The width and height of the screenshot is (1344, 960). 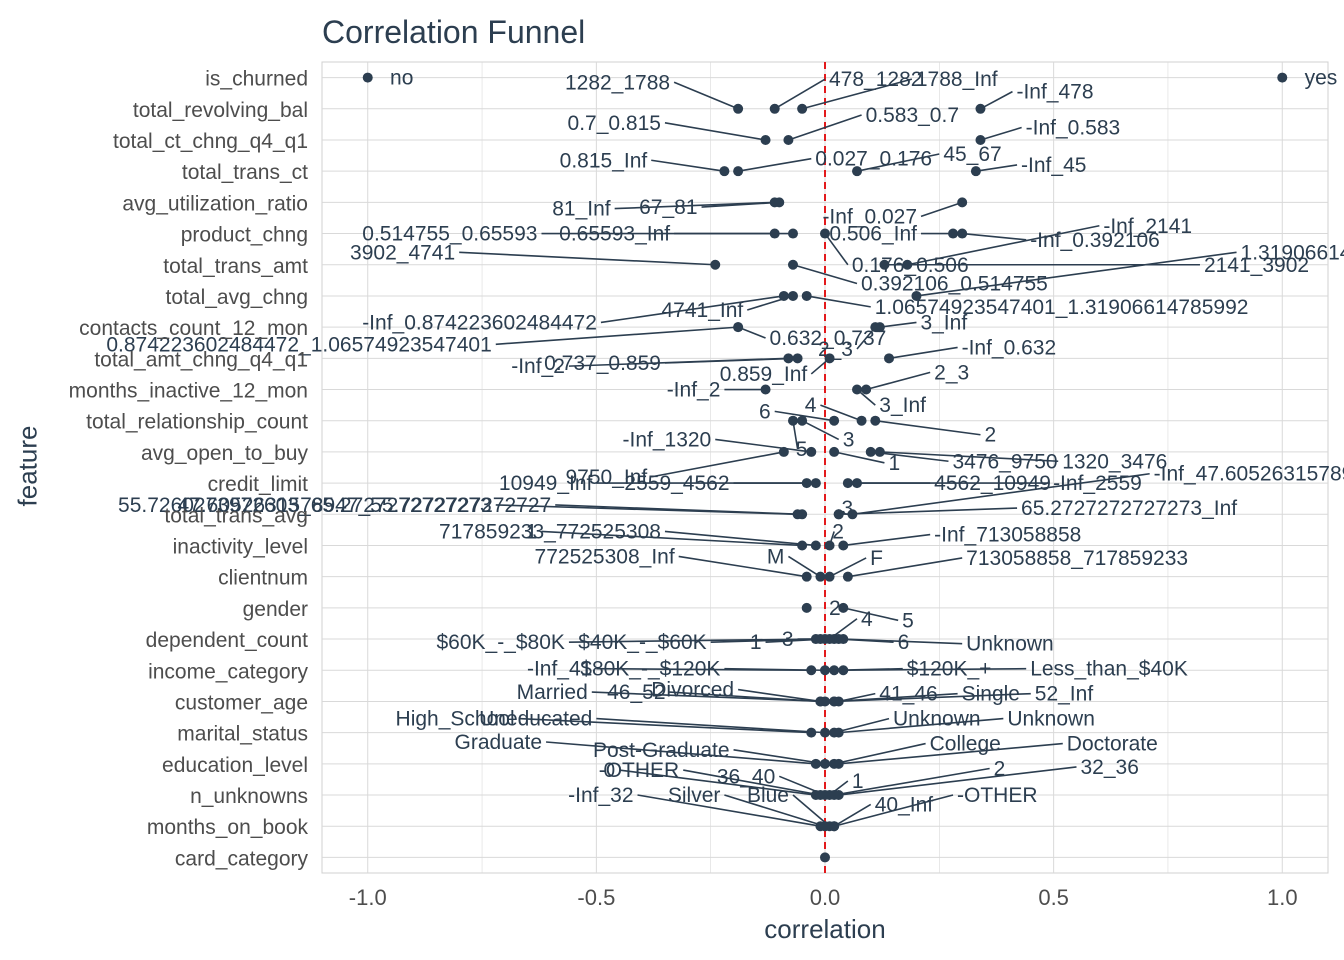 What do you see at coordinates (479, 322) in the screenshot?
I see `data-label: -Inf_0.874223602484472` at bounding box center [479, 322].